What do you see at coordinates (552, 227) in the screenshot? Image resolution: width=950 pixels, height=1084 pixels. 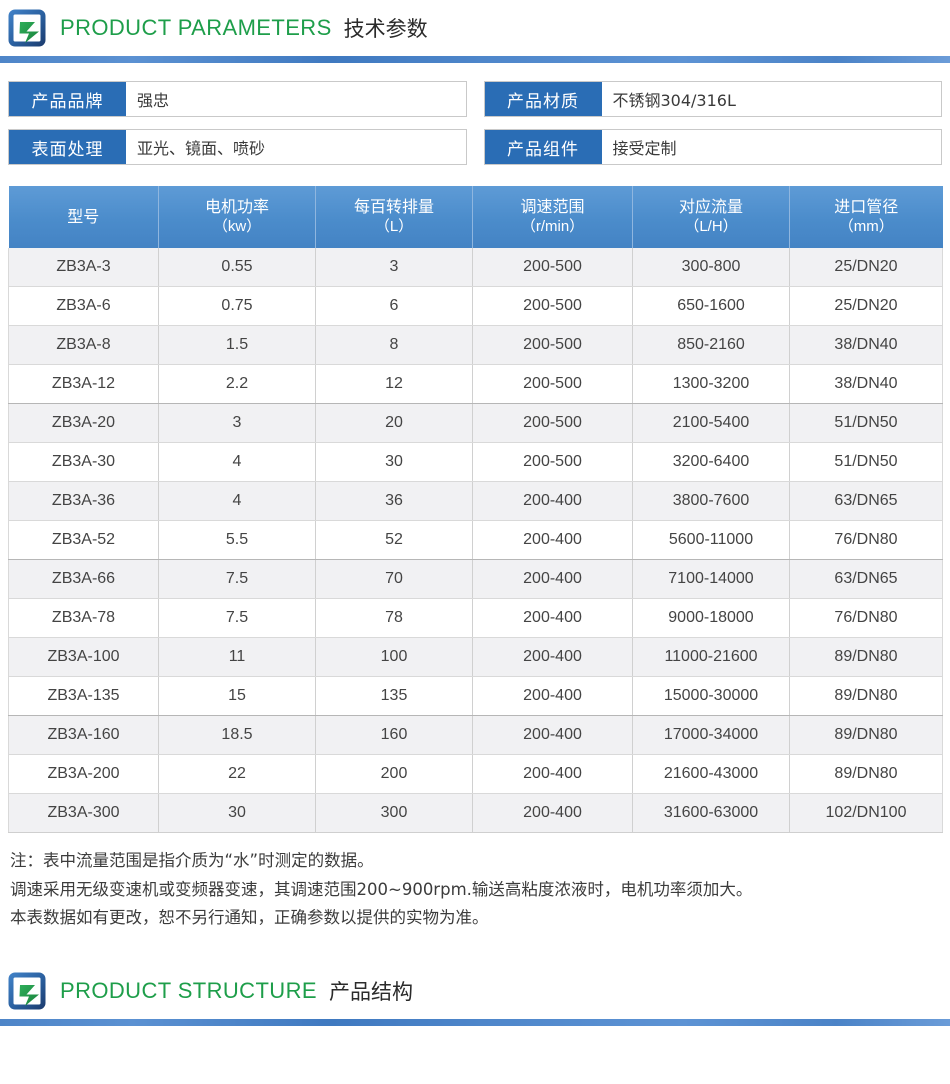 I see `column-unit: （r/min）` at bounding box center [552, 227].